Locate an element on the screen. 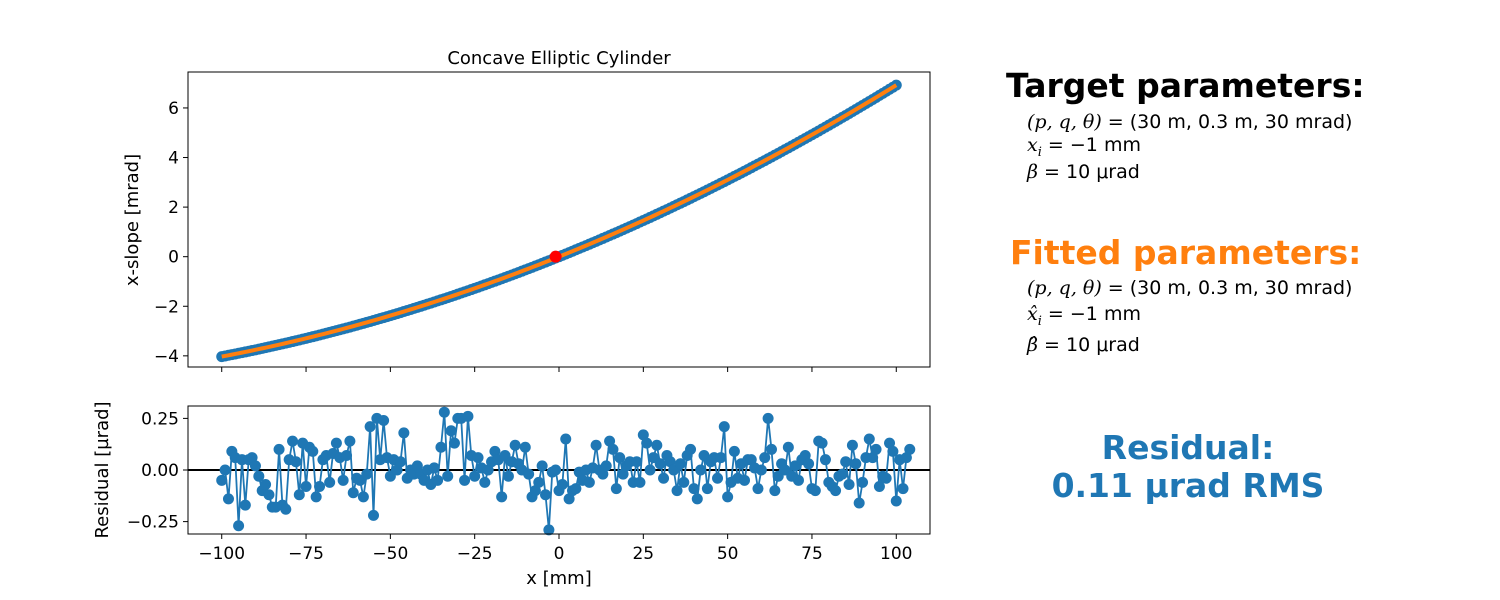 This screenshot has height=600, width=1500. slope-y-tick-label: −2 is located at coordinates (166, 307).